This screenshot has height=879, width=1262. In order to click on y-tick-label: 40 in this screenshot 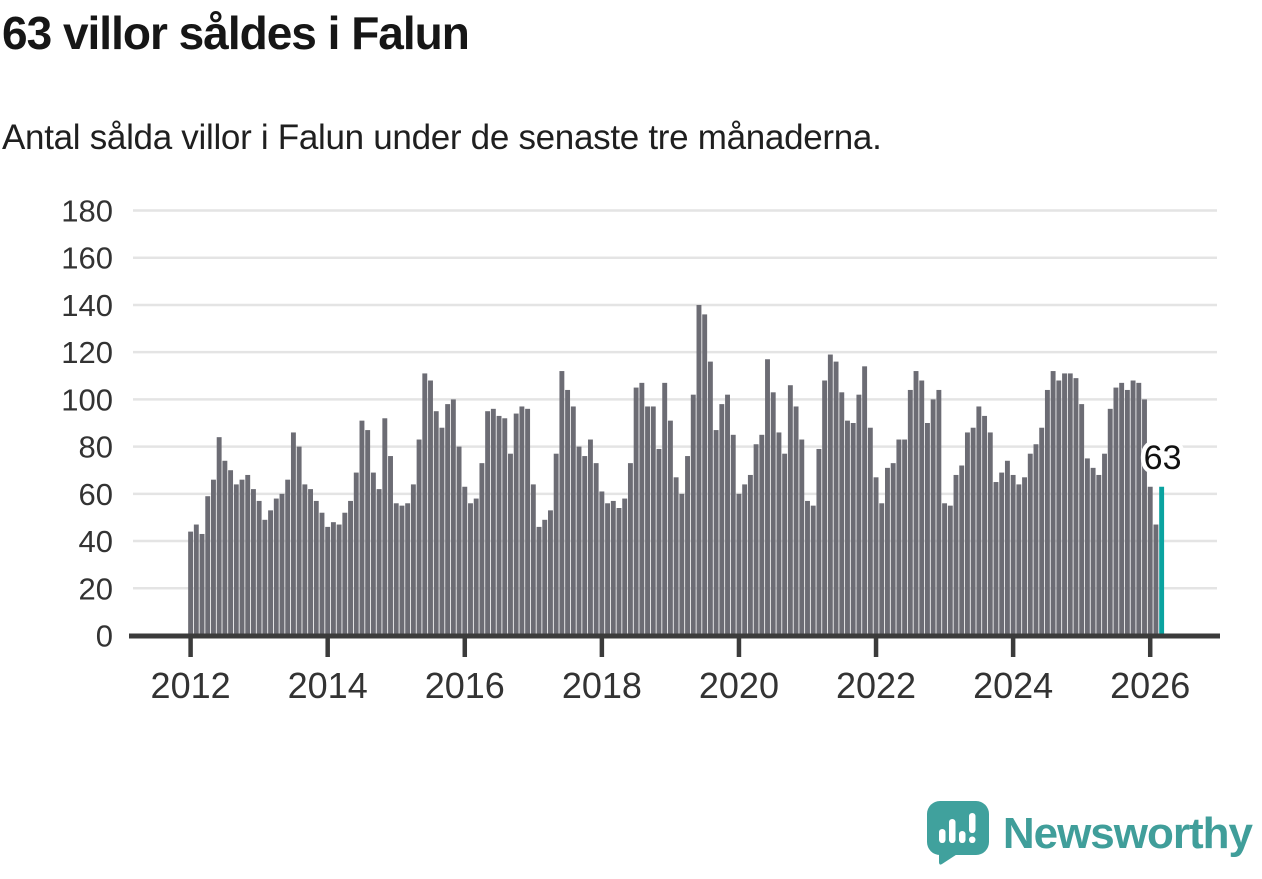, I will do `click(96, 541)`.